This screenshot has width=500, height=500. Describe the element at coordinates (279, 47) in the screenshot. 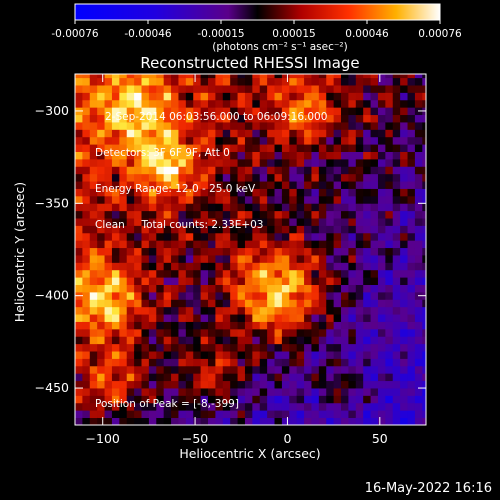

I see `colorbar-unit-label: (photons cm⁻² s⁻¹ asec⁻²)` at that location.